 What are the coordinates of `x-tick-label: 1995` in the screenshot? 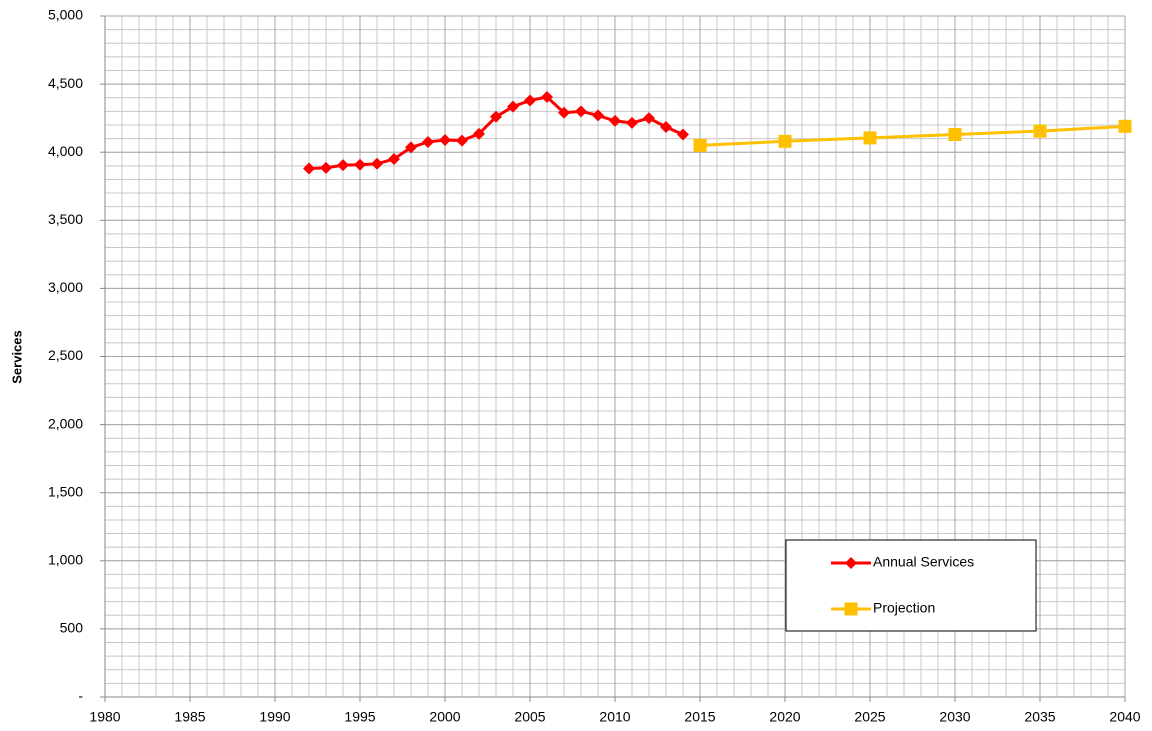 It's located at (359, 717).